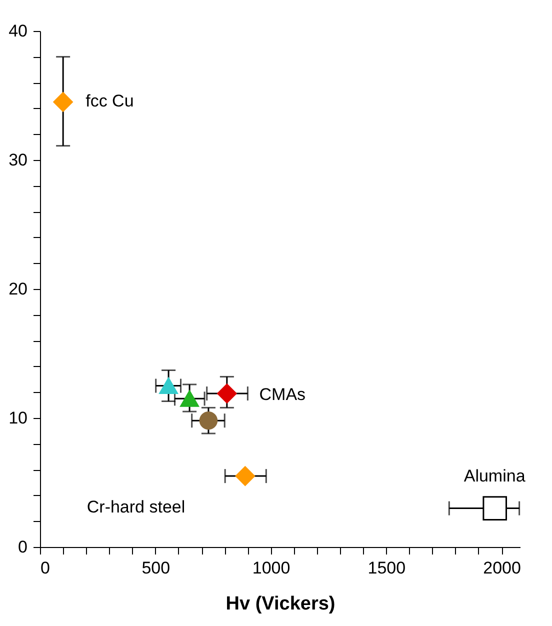 This screenshot has height=626, width=552. I want to click on y-tick-label: 10, so click(18, 418).